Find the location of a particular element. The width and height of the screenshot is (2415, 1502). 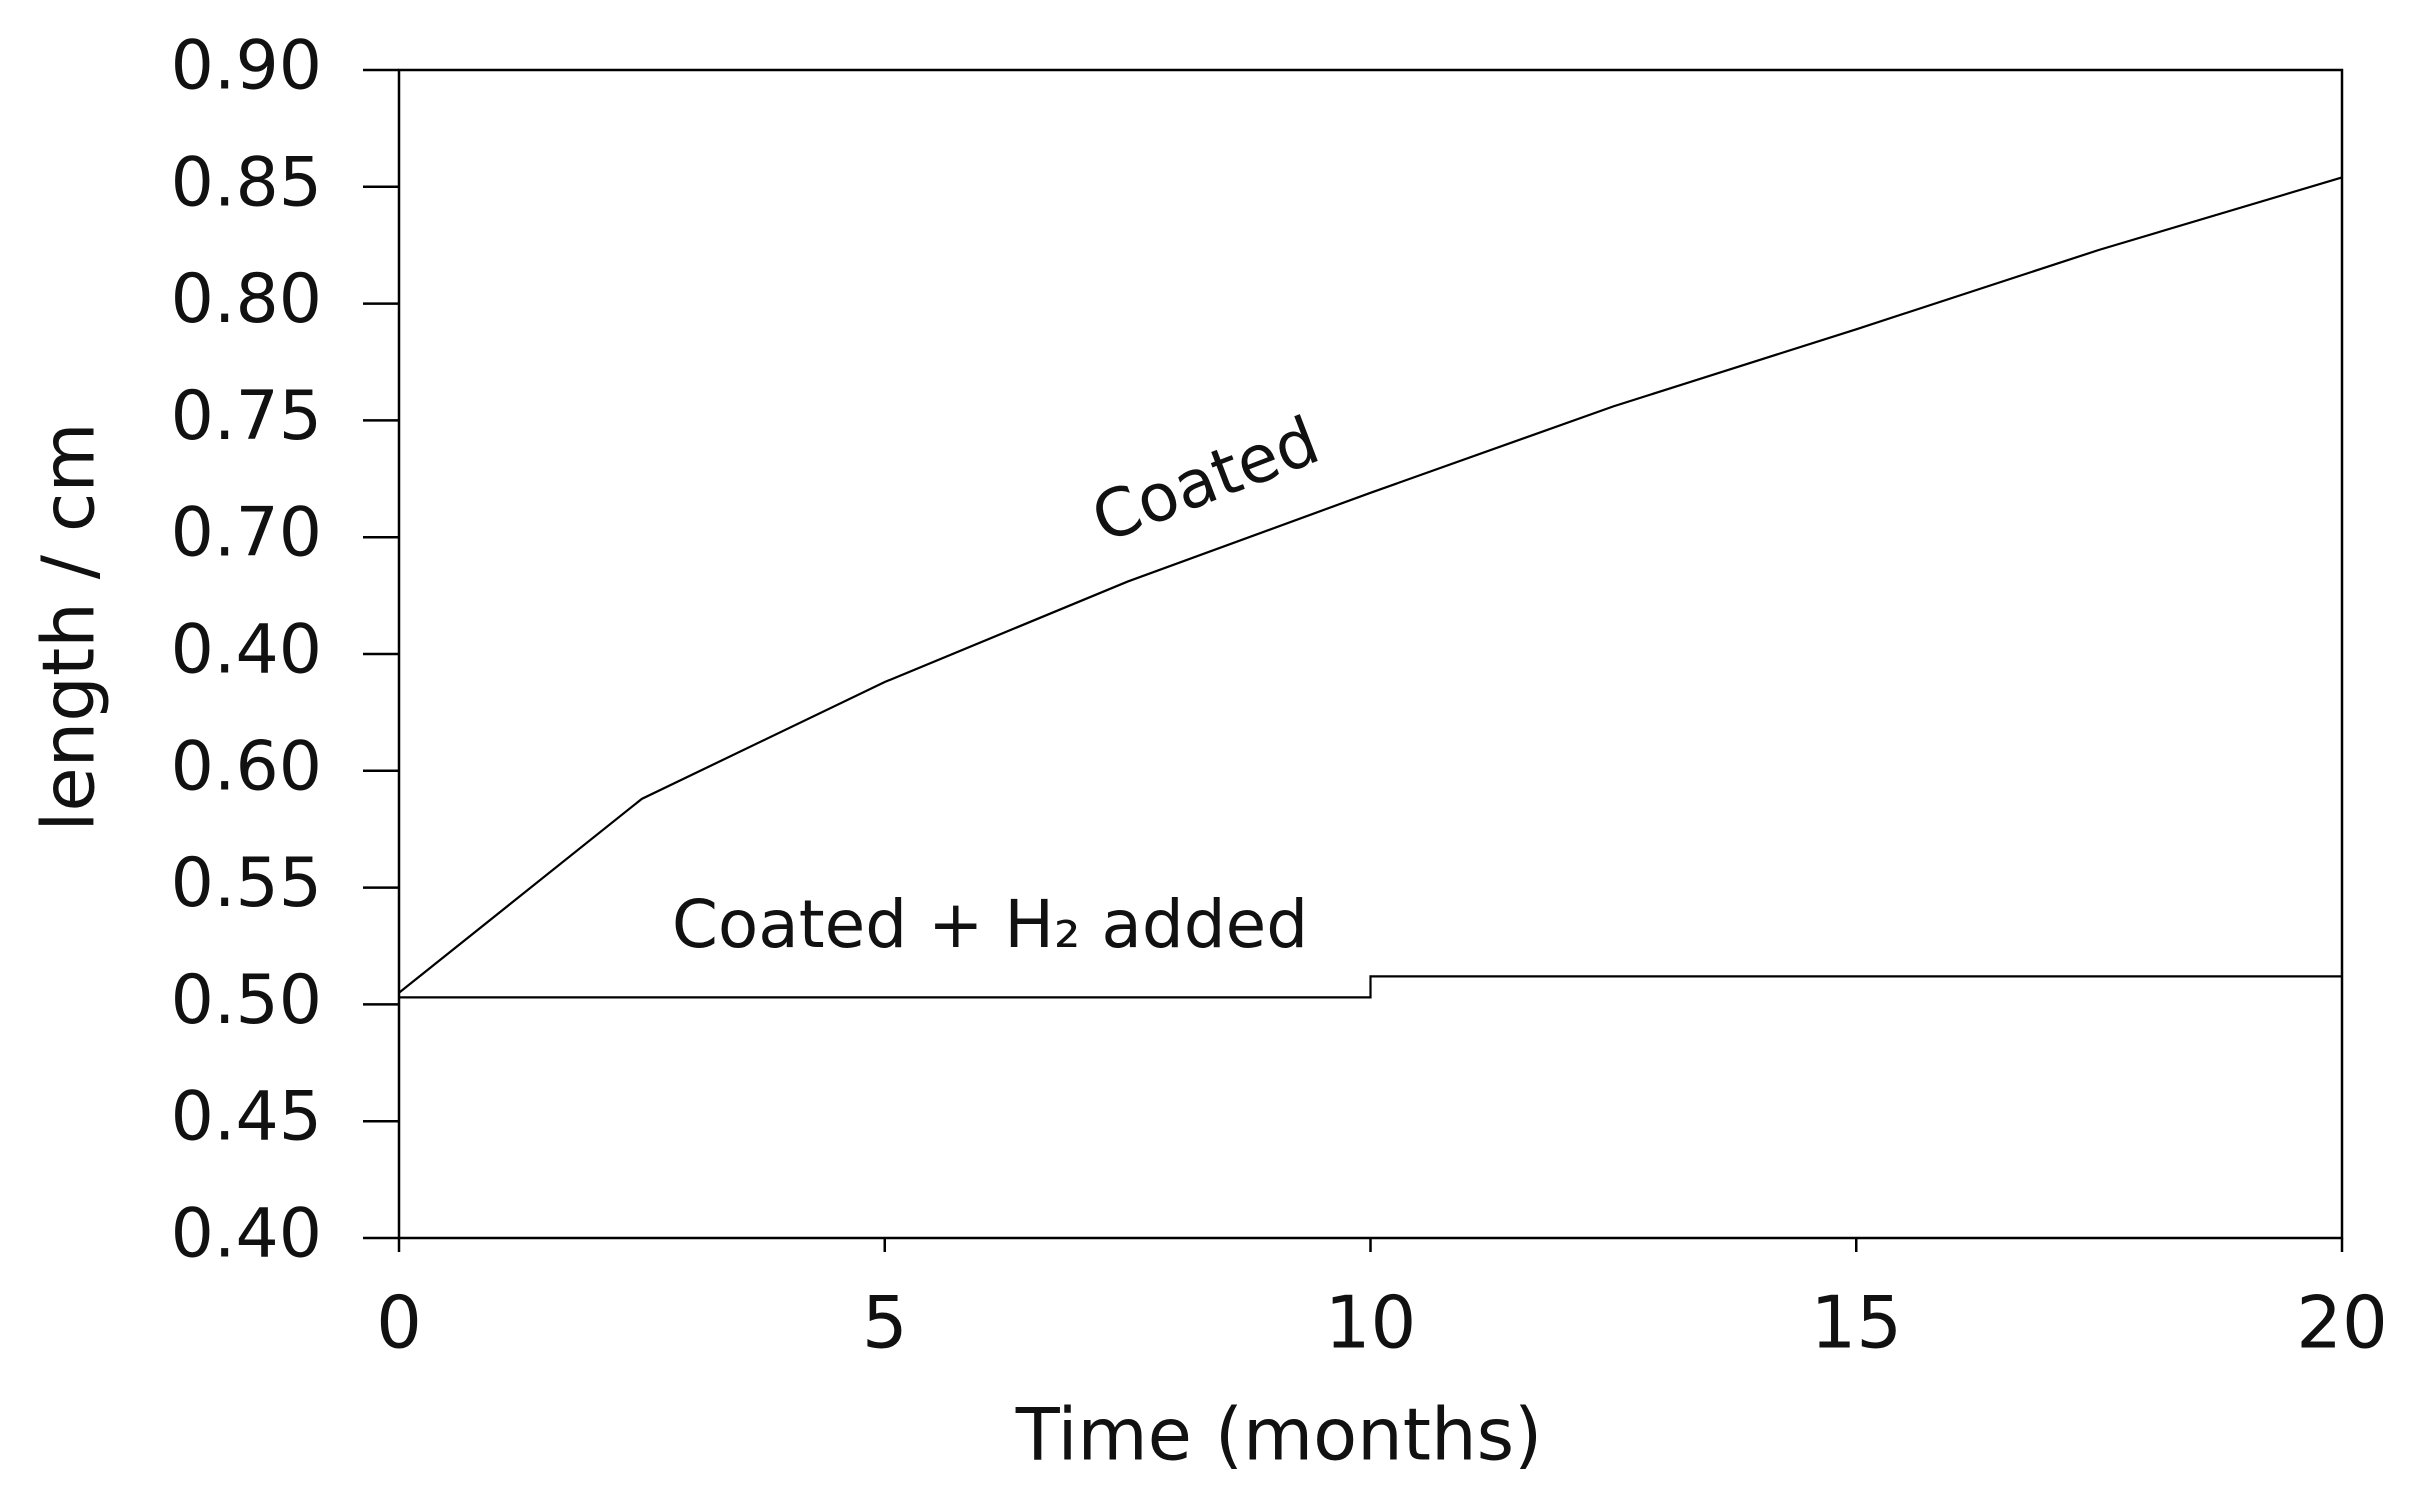

y-tick-label: 0.90 is located at coordinates (246, 66).